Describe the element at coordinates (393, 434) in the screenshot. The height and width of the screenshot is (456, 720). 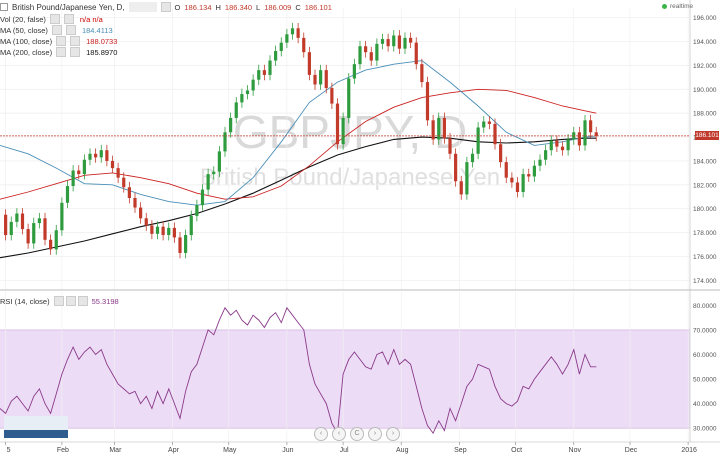
I see `scroll-right-fast-icon: ›` at that location.